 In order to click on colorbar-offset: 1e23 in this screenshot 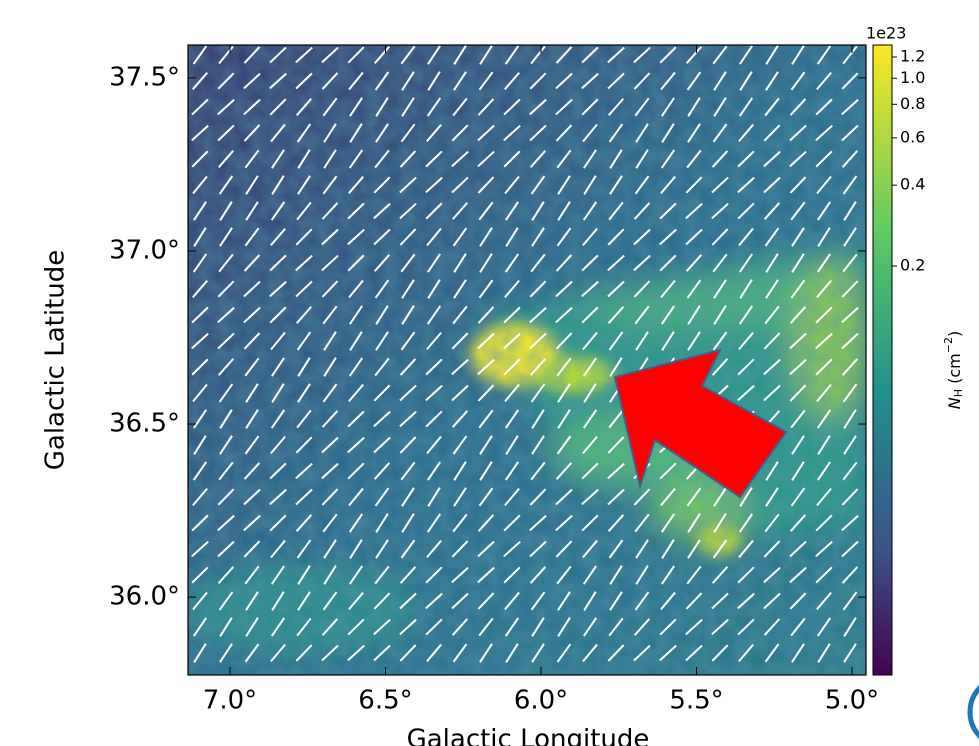, I will do `click(886, 33)`.